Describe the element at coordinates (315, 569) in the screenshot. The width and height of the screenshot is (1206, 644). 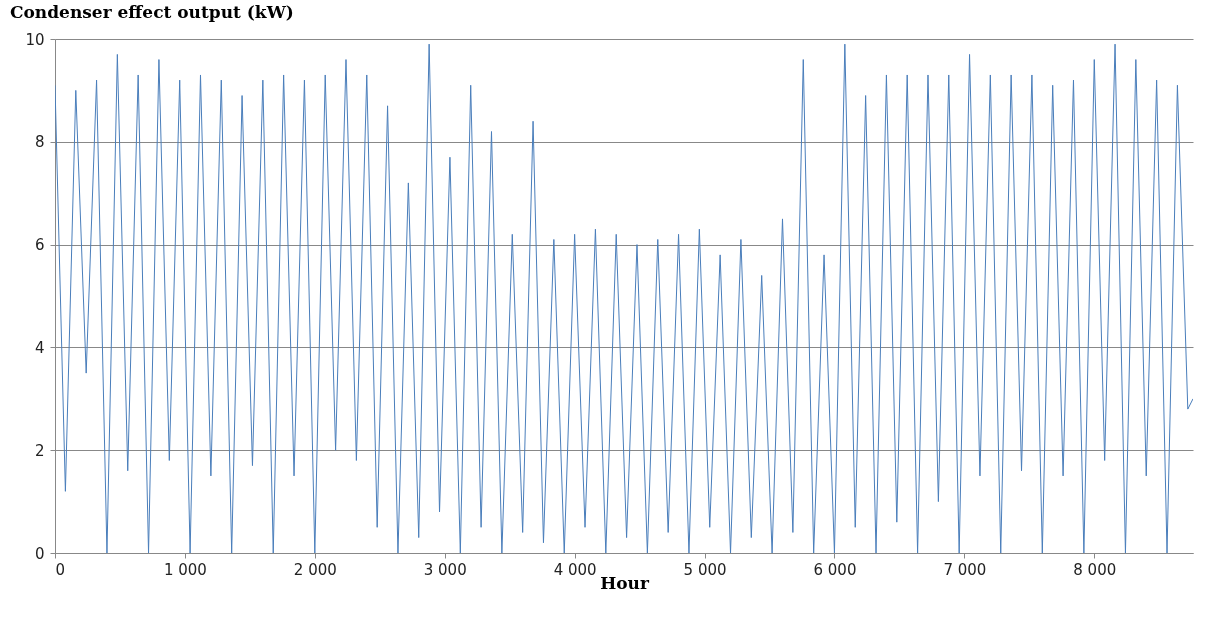
I see `x-tick-label: 2 000` at that location.